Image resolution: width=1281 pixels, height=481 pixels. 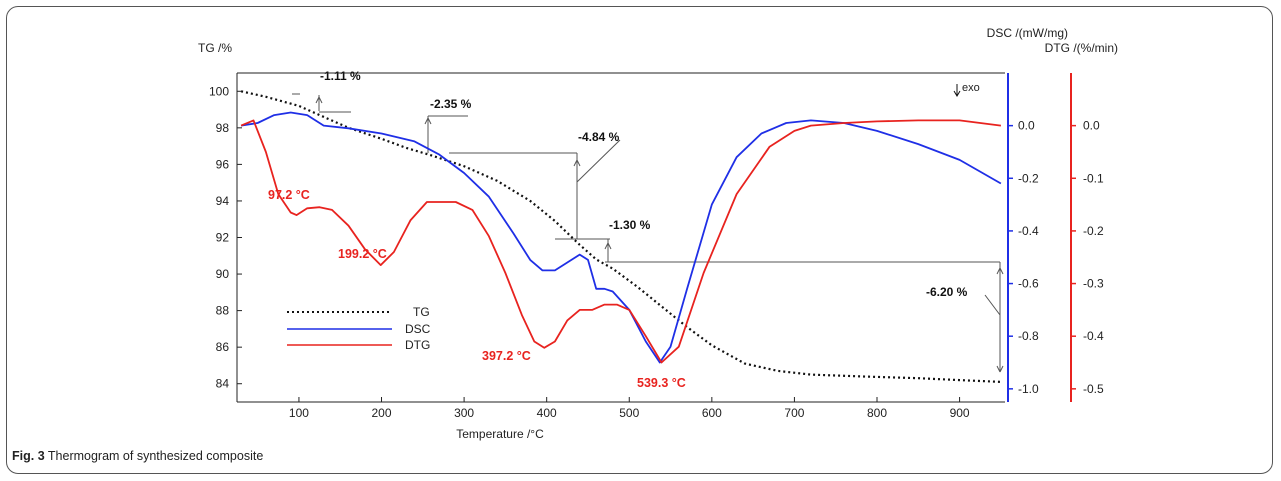 What do you see at coordinates (299, 413) in the screenshot?
I see `x-tick-label: 100` at bounding box center [299, 413].